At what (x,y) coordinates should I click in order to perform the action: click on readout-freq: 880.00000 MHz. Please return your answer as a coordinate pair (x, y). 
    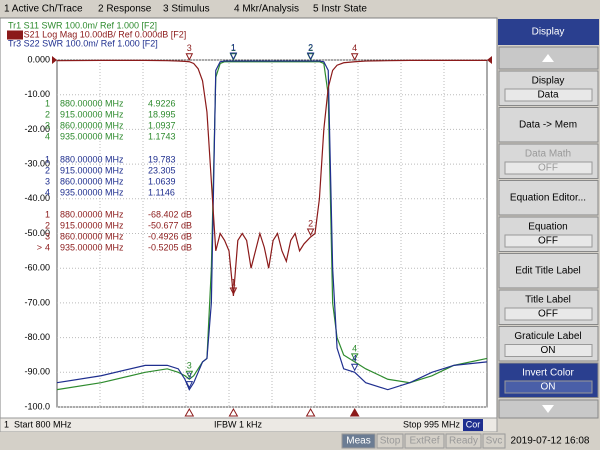
    Looking at the image, I should click on (92, 214).